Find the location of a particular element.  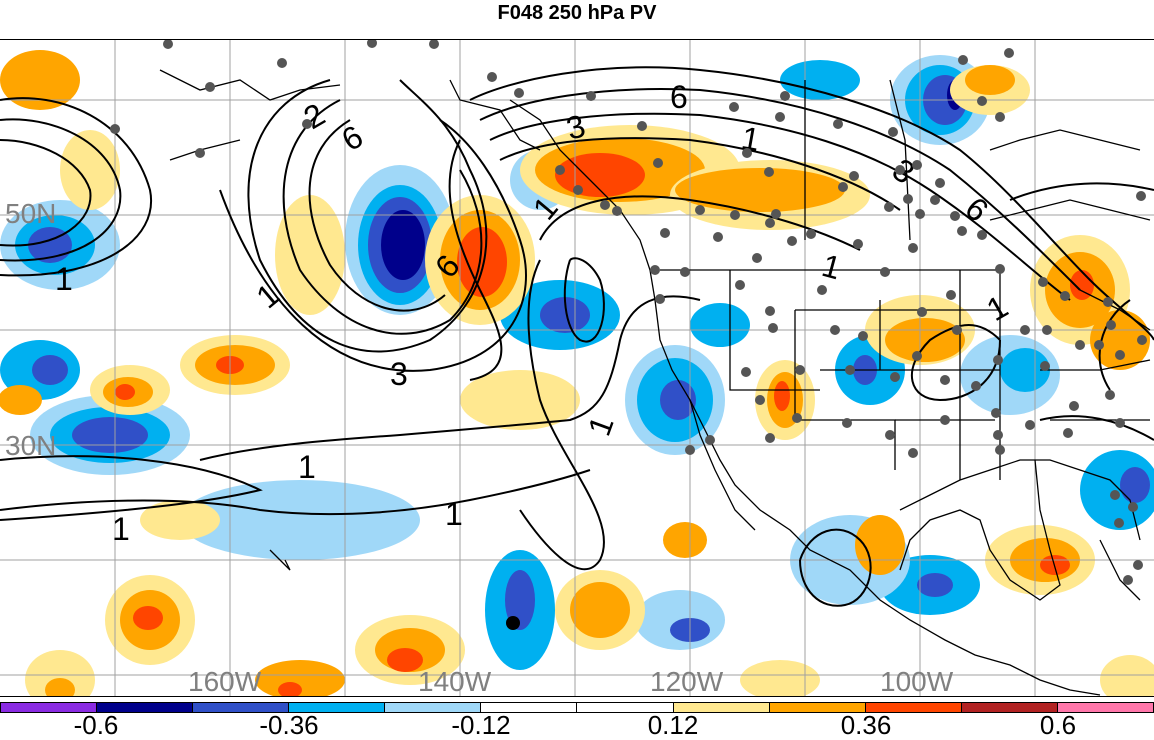

lat-label-30n: 30N is located at coordinates (31, 445).